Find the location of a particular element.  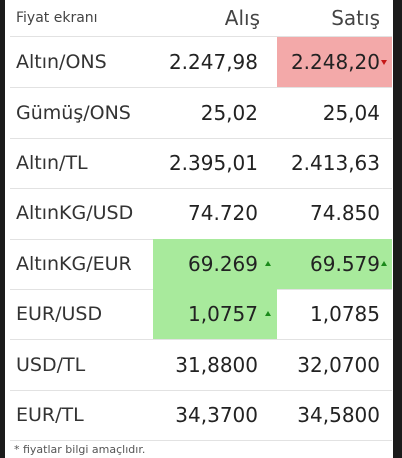

buy-price: 1,0757 is located at coordinates (215, 314).